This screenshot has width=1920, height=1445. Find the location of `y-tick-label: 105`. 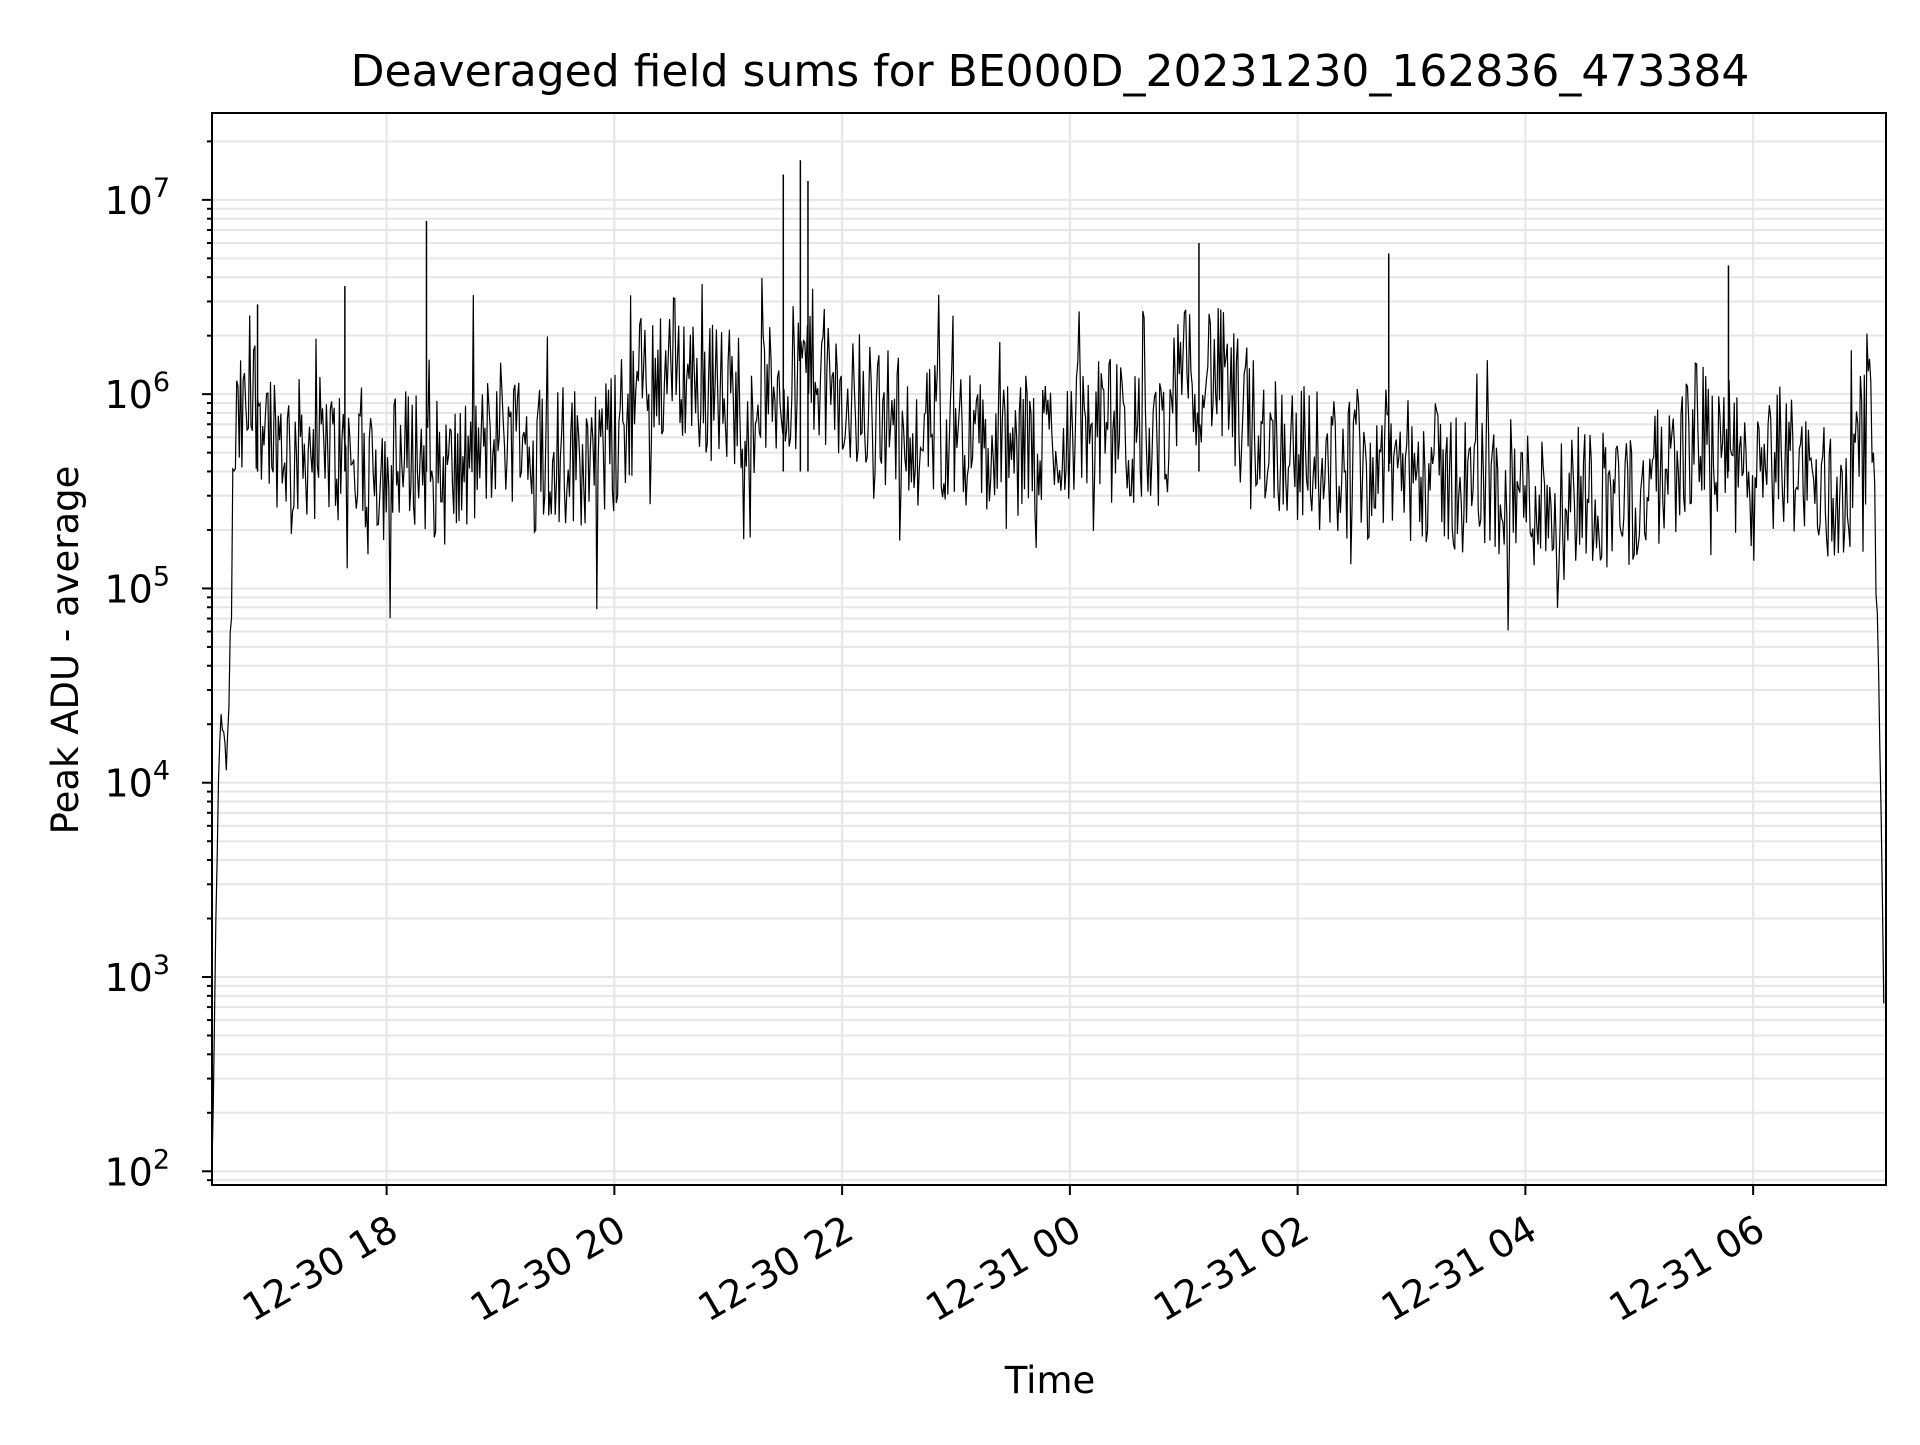

y-tick-label: 105 is located at coordinates (137, 586).